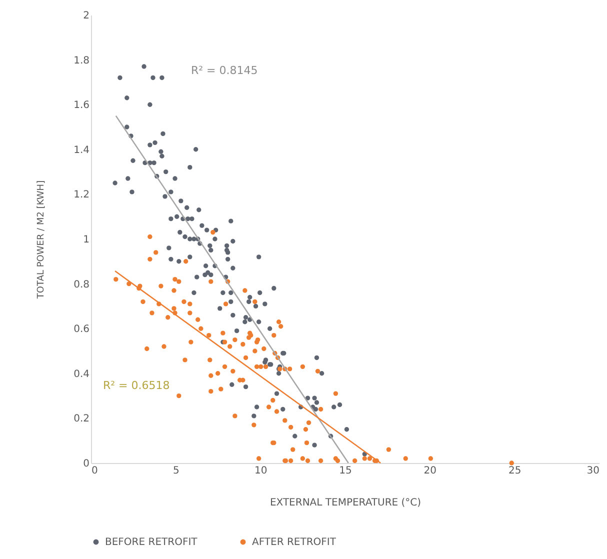  What do you see at coordinates (86, 464) in the screenshot?
I see `y-tick-label: 0` at bounding box center [86, 464].